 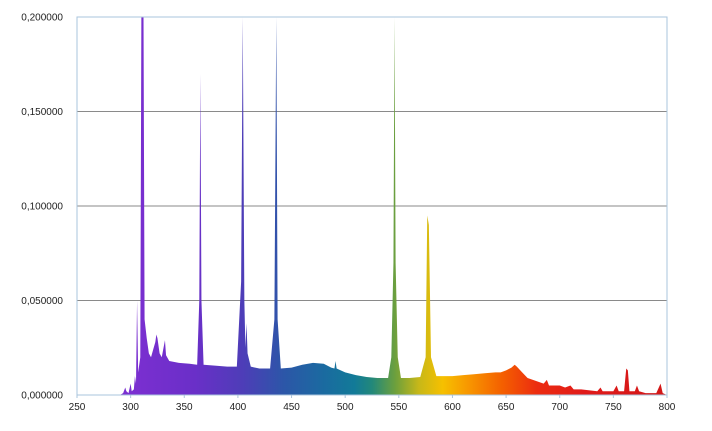 What do you see at coordinates (184, 407) in the screenshot?
I see `x-tick-label: 350` at bounding box center [184, 407].